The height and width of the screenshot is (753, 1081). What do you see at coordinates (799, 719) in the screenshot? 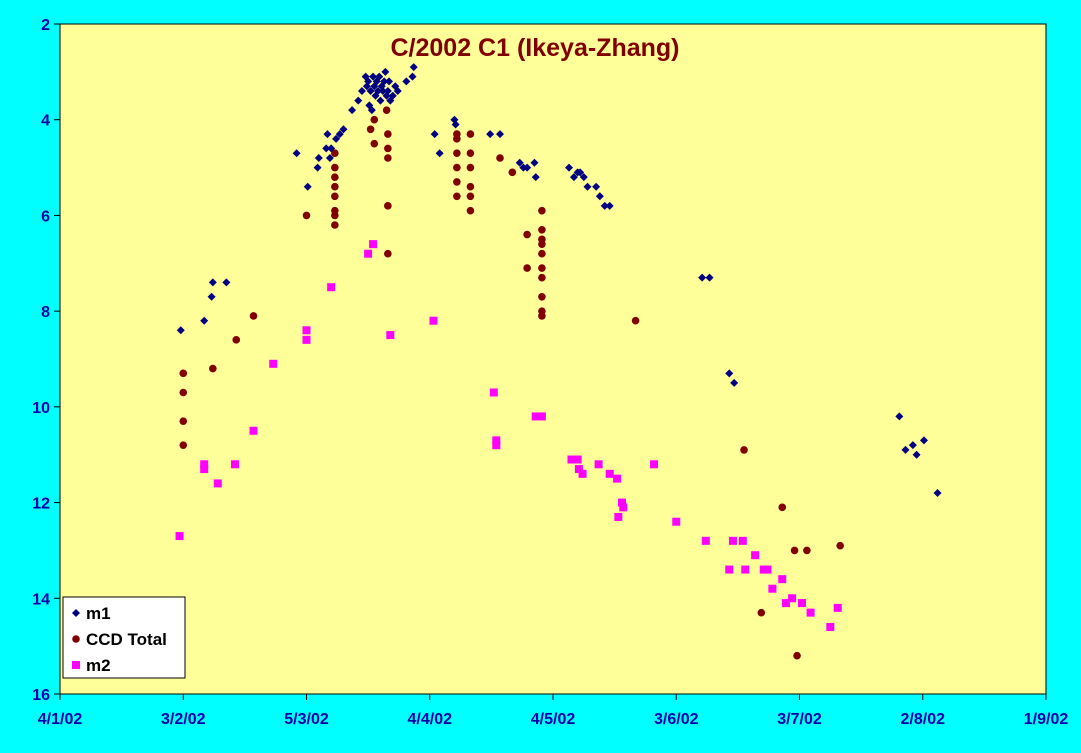
I see `x-tick-label: 3/7/02` at bounding box center [799, 719].